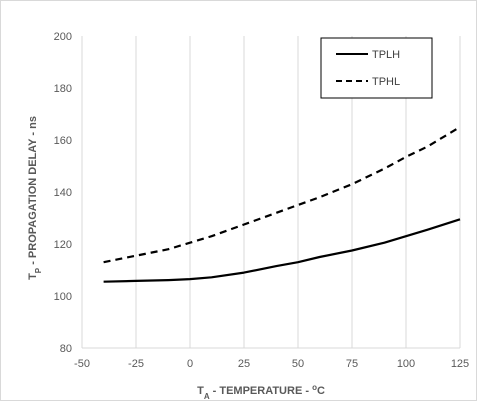 This screenshot has height=401, width=477. Describe the element at coordinates (190, 364) in the screenshot. I see `x-tick-label: 0` at that location.